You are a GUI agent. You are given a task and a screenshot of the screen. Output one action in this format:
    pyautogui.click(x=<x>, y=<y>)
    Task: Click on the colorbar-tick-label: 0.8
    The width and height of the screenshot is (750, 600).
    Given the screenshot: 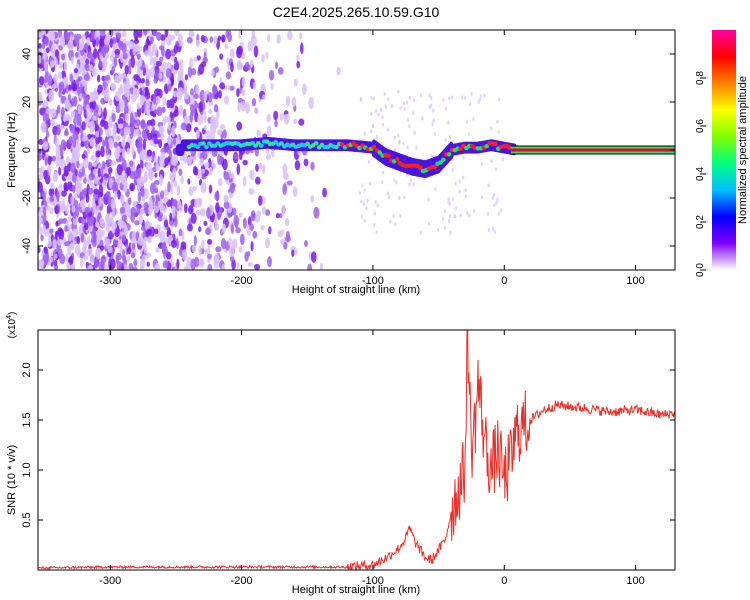 What is the action you would take?
    pyautogui.click(x=700, y=78)
    